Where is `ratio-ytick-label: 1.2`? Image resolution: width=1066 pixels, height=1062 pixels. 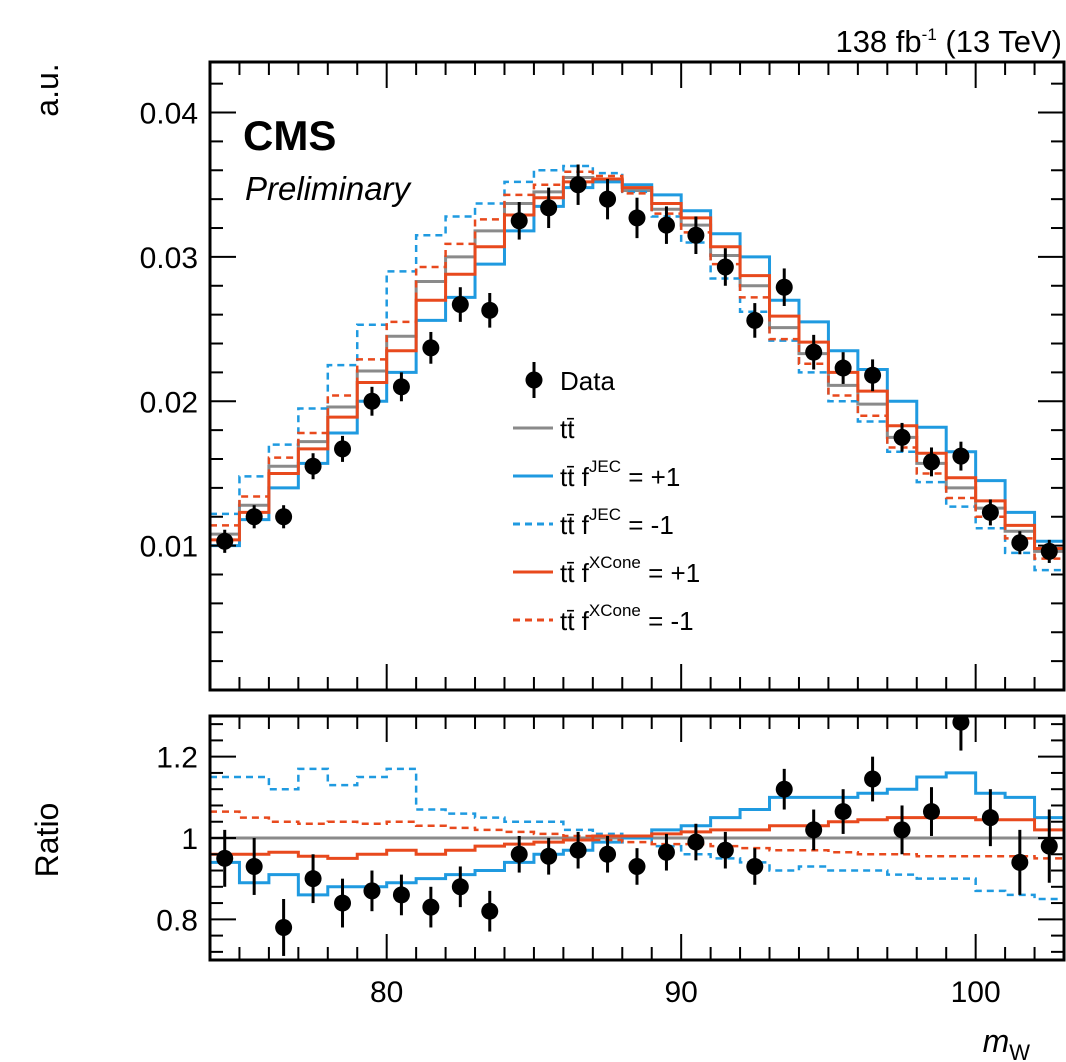 ratio-ytick-label: 1.2 is located at coordinates (177, 758).